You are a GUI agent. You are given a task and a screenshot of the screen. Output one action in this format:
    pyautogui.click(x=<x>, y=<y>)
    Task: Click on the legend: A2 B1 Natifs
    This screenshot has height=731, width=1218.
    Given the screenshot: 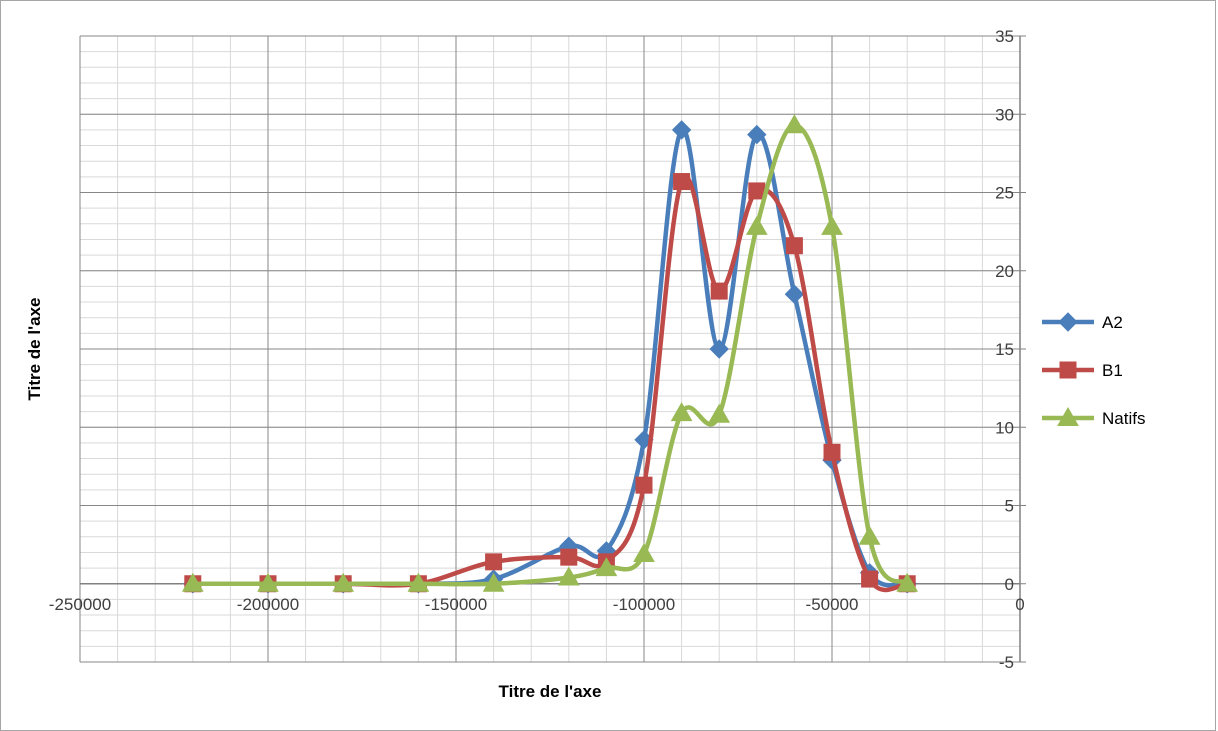 What is the action you would take?
    pyautogui.click(x=1093, y=370)
    